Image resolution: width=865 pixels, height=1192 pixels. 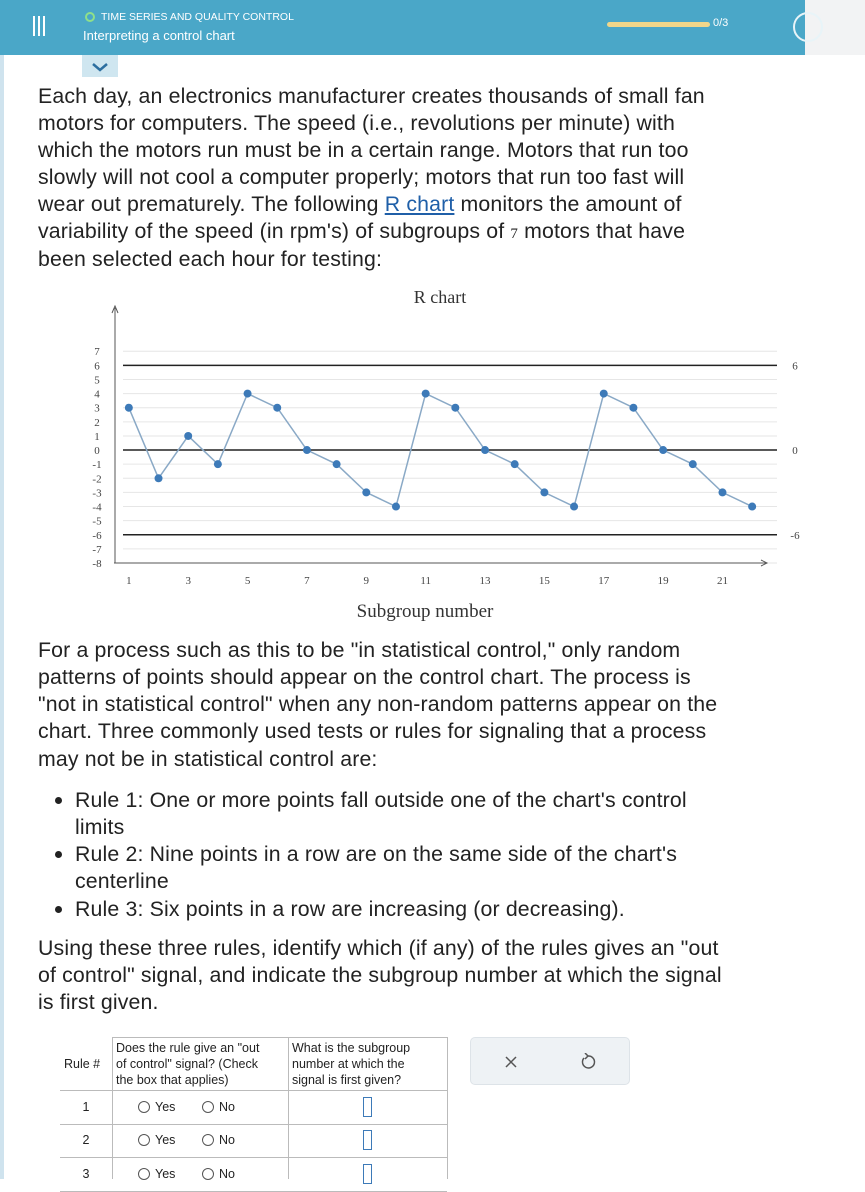 I want to click on top-bar, so click(x=402, y=27).